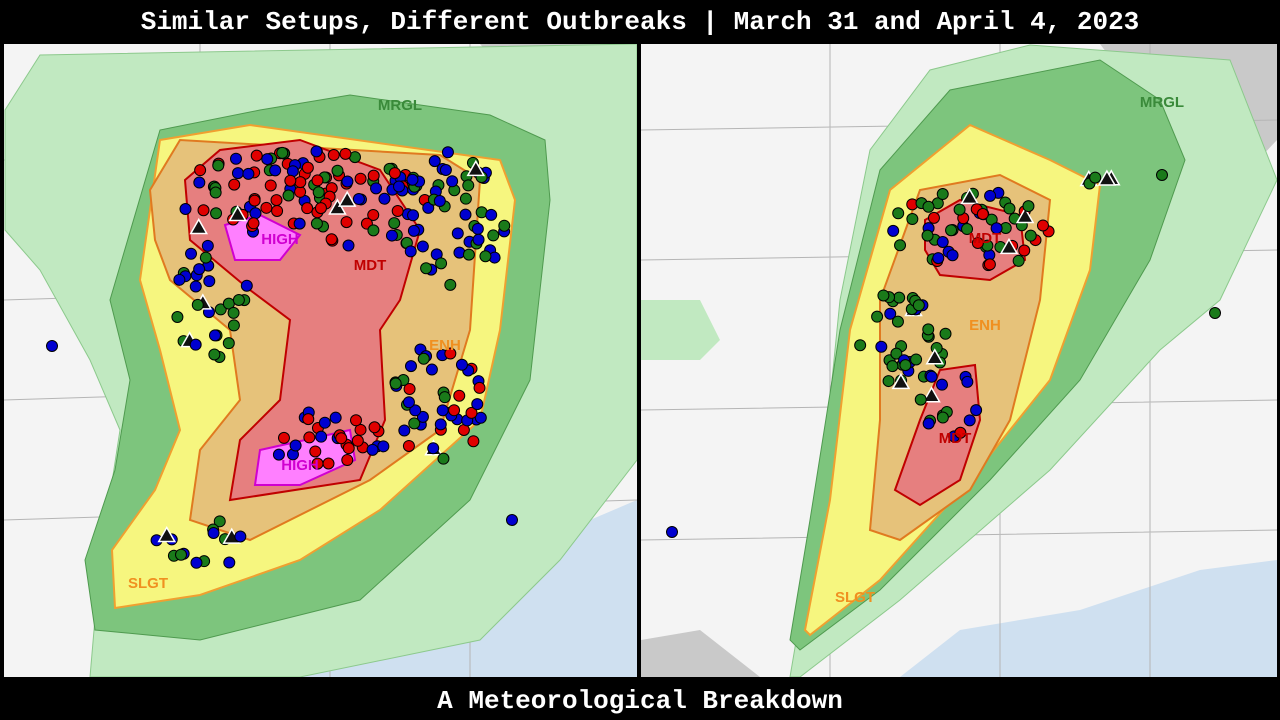 The image size is (1280, 720). I want to click on risk-label: HIGH, so click(300, 465).